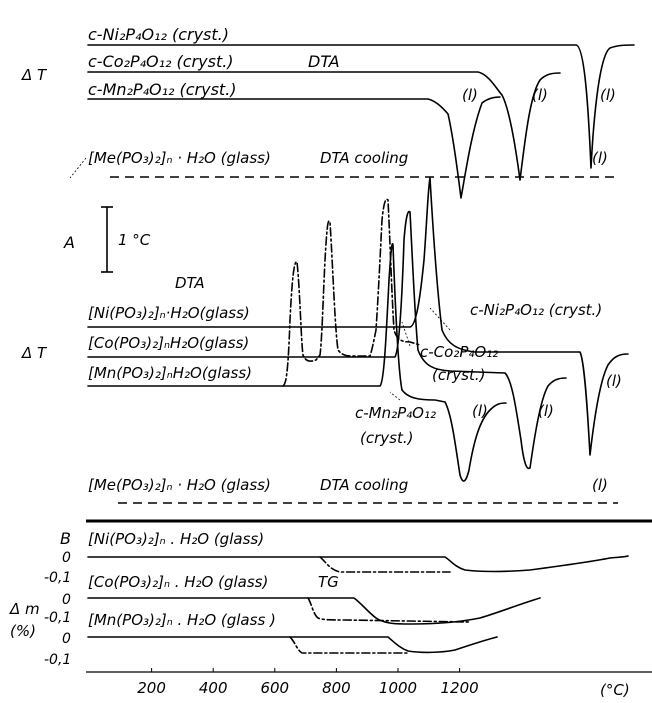 This screenshot has height=703, width=652. Describe the element at coordinates (176, 539) in the screenshot. I see `tg-ni-label: [Ni(PO₃)₂]ₙ . H₂O (glass)` at that location.